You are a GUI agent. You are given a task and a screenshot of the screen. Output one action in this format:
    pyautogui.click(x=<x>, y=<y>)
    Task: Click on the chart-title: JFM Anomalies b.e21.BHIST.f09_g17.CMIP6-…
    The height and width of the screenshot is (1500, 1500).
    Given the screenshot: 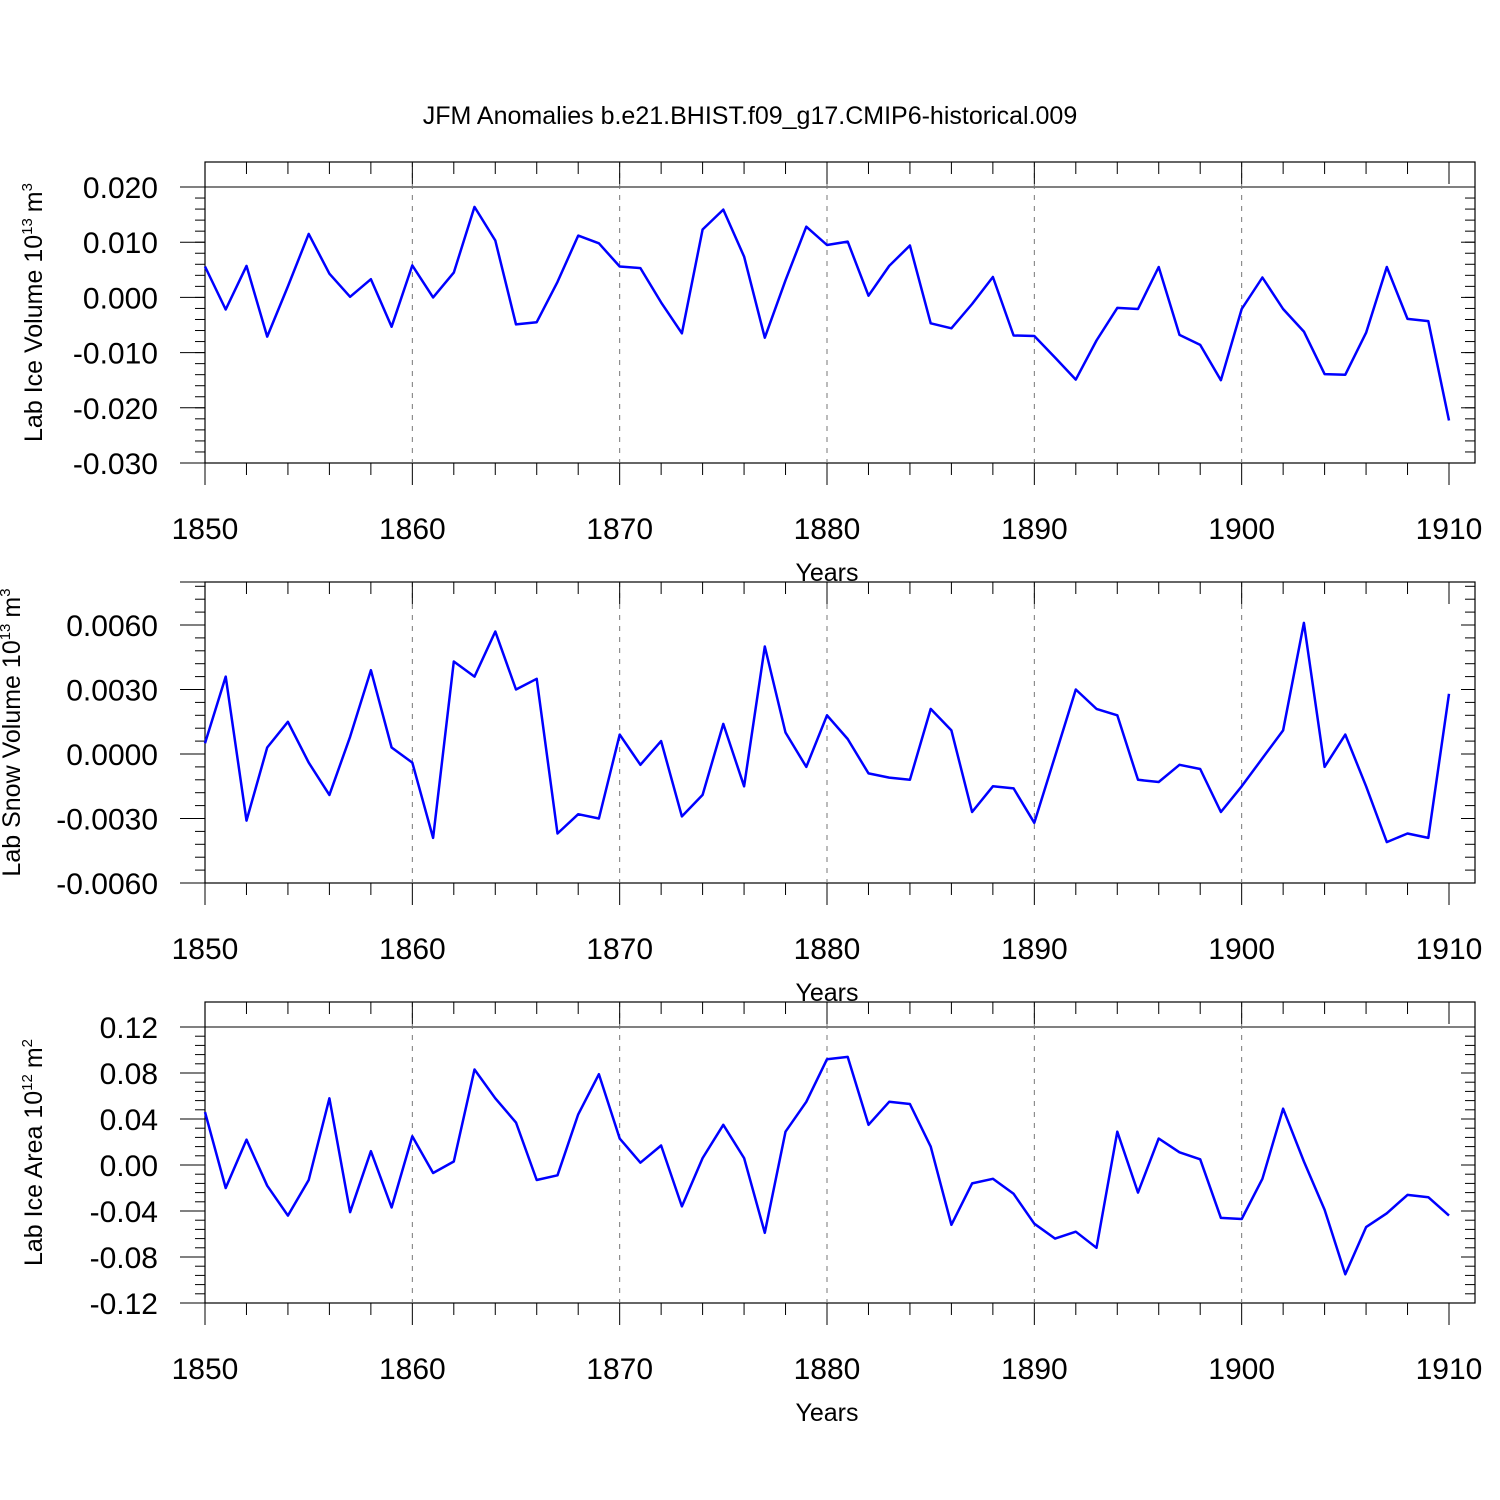 What is the action you would take?
    pyautogui.click(x=750, y=116)
    